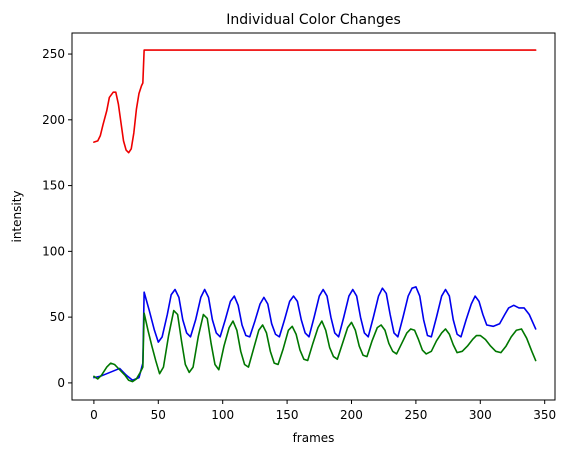 The image size is (572, 455). I want to click on y-tick-label-2: 100, so click(53, 251).